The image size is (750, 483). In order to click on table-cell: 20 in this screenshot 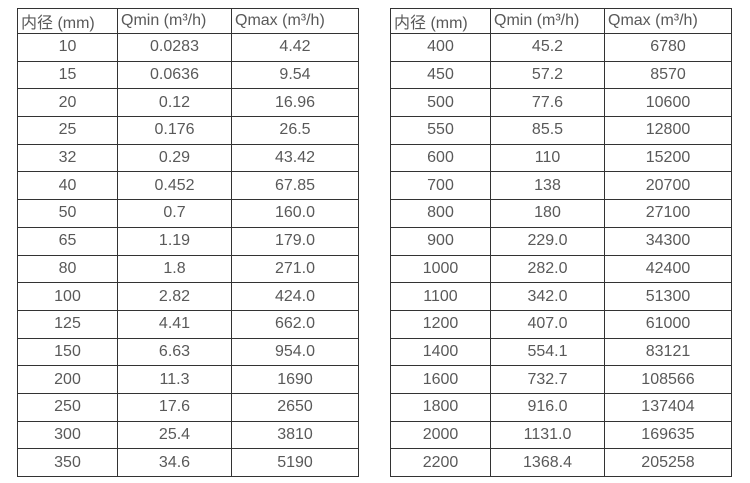, I will do `click(67, 103)`.